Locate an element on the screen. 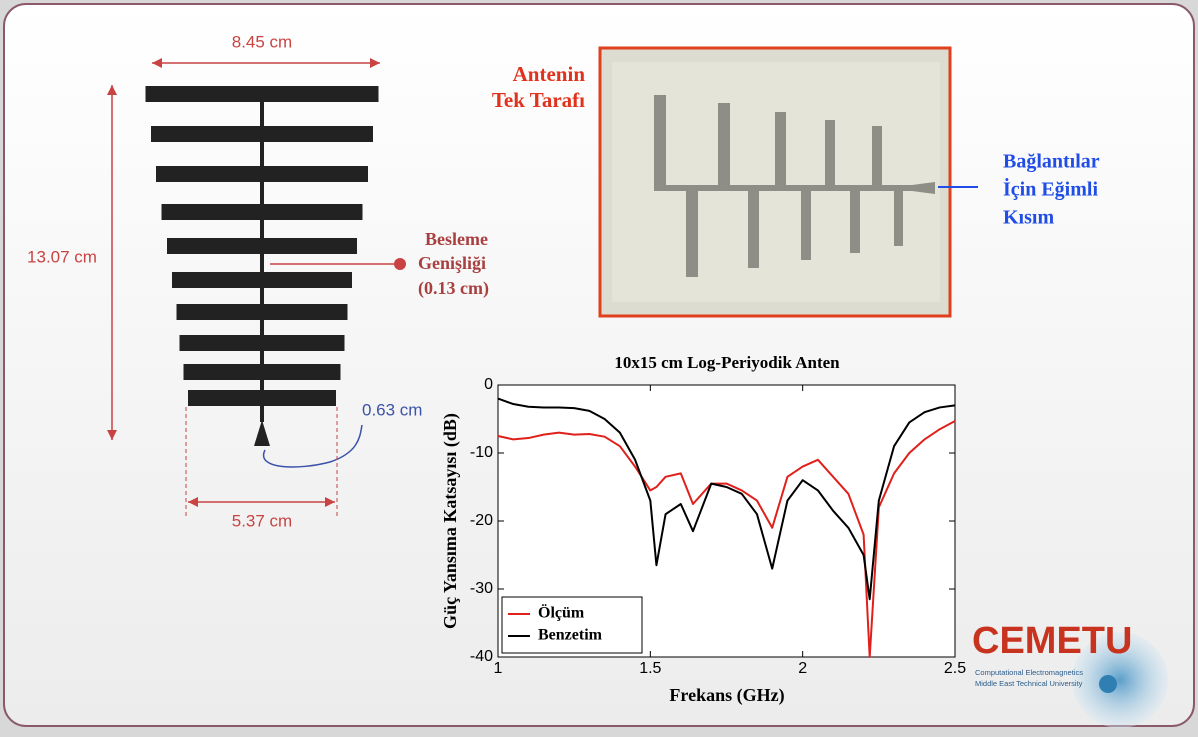 The width and height of the screenshot is (1198, 737). logo-dot is located at coordinates (1108, 684).